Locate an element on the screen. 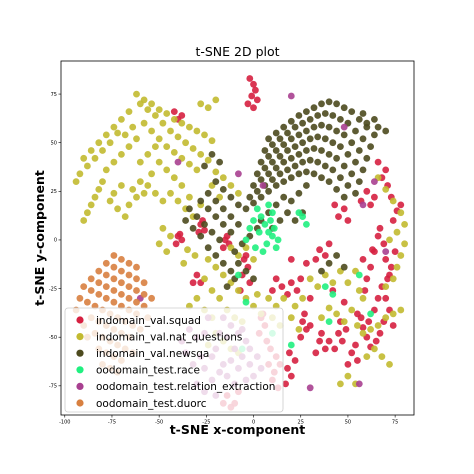  scatter-point-s2-p144 is located at coordinates (295, 220).